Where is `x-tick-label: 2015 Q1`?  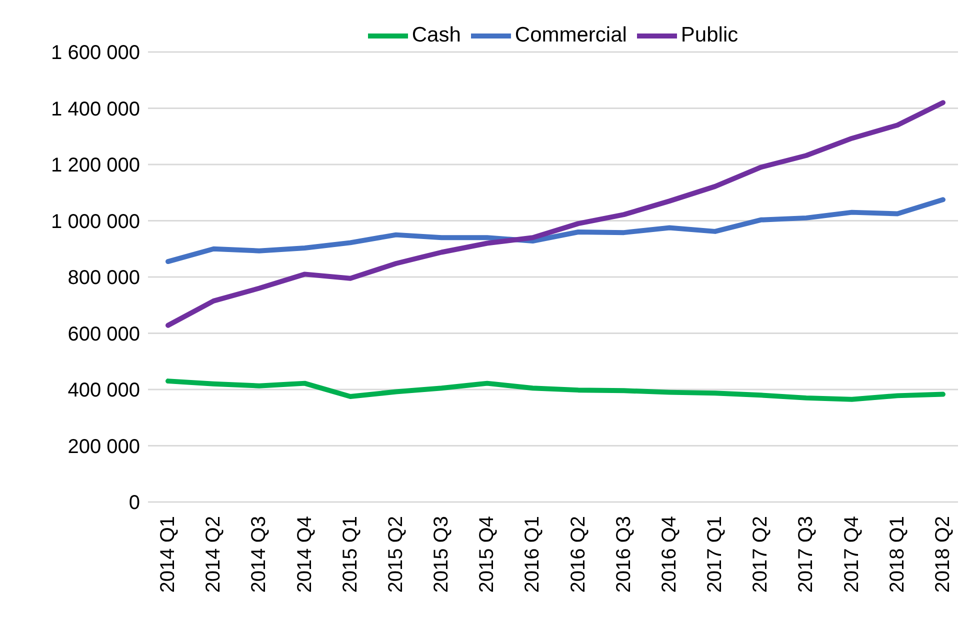 x-tick-label: 2015 Q1 is located at coordinates (350, 554).